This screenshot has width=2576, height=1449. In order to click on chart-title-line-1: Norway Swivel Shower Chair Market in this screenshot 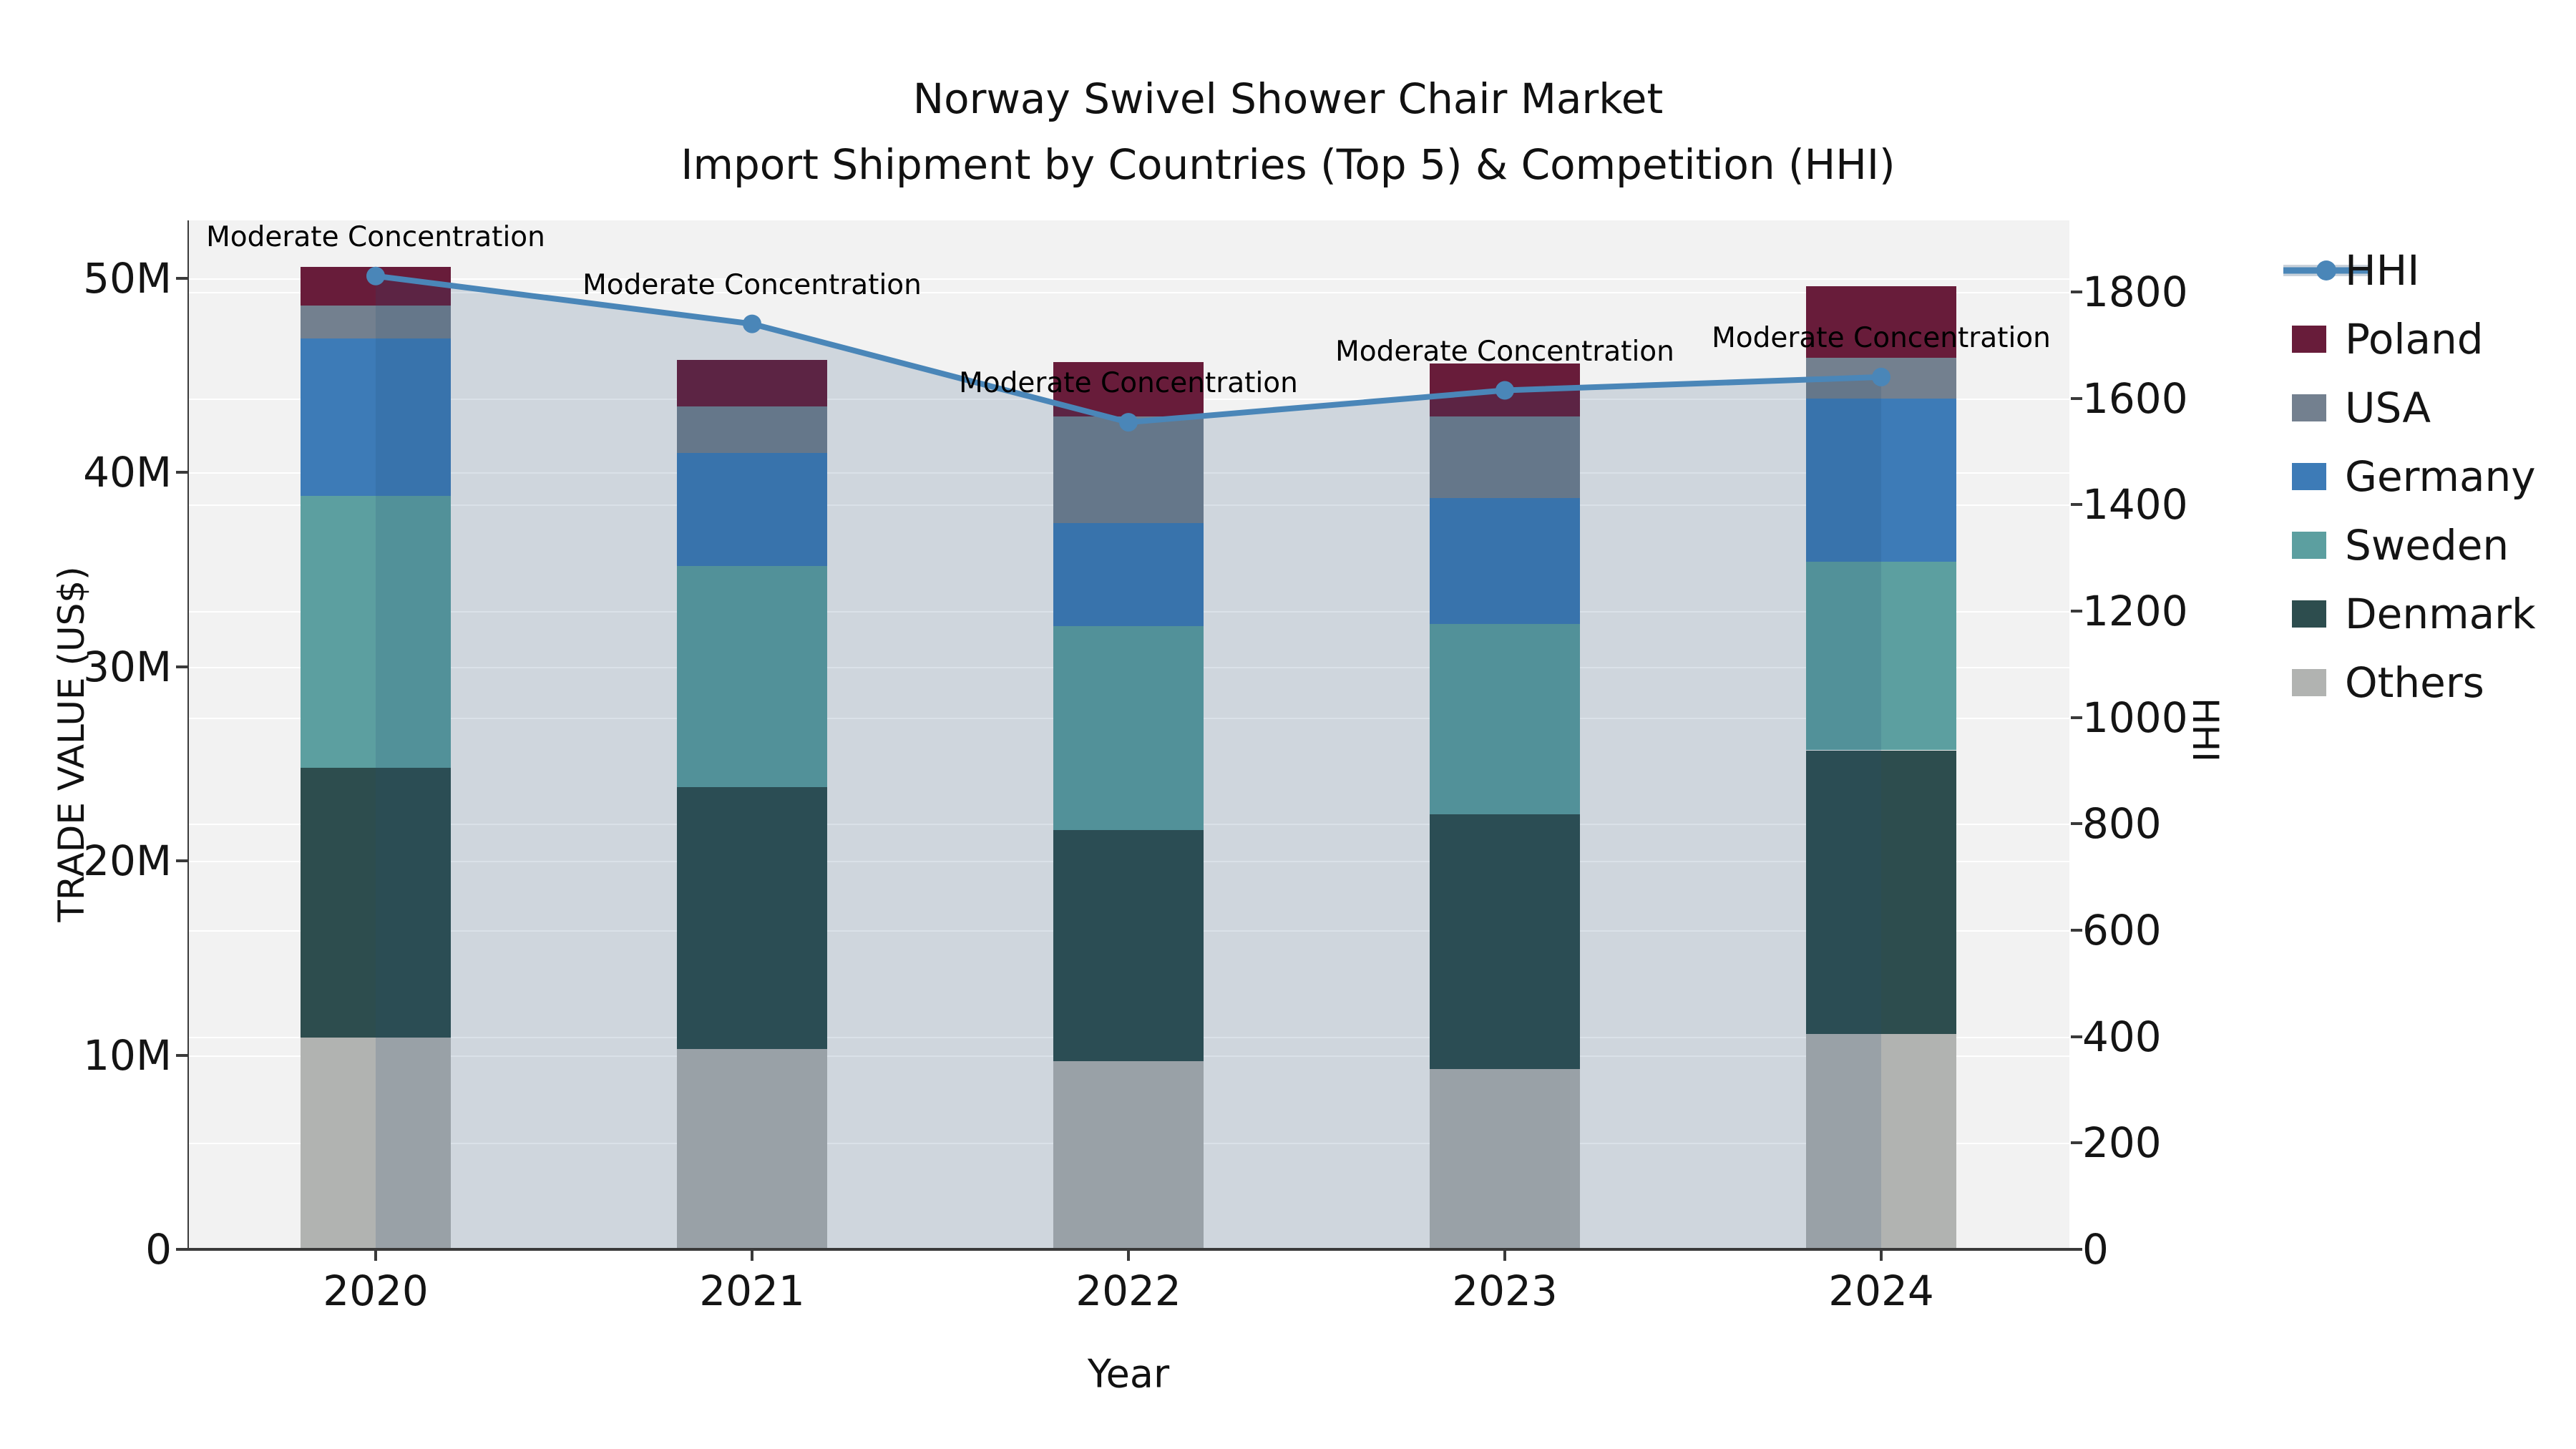, I will do `click(1288, 98)`.